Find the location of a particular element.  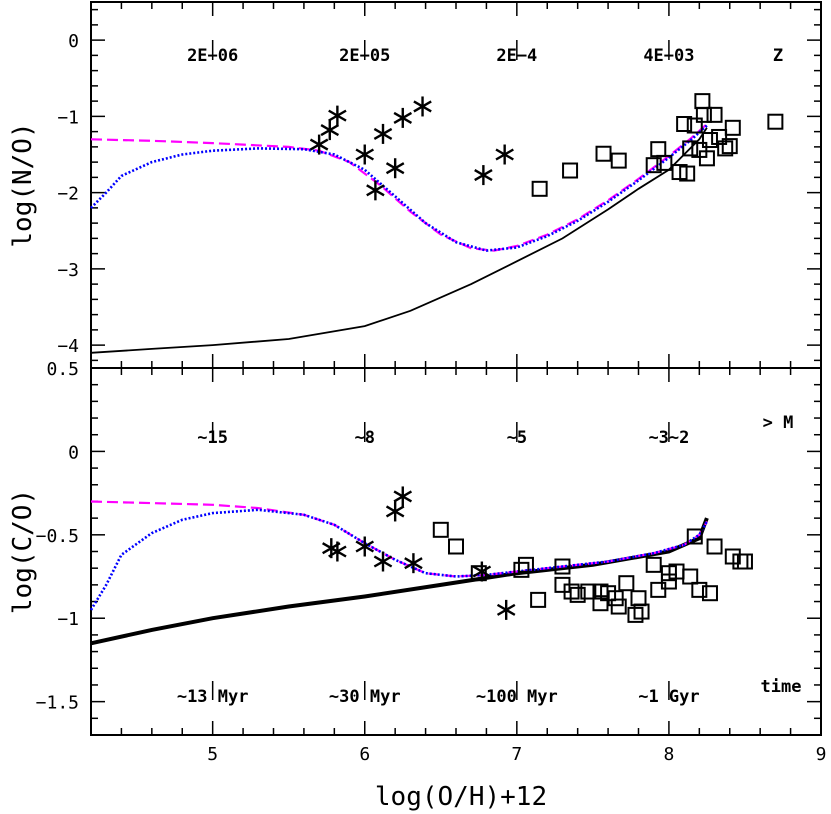

y-tick-label: −1.5 is located at coordinates (57, 703).